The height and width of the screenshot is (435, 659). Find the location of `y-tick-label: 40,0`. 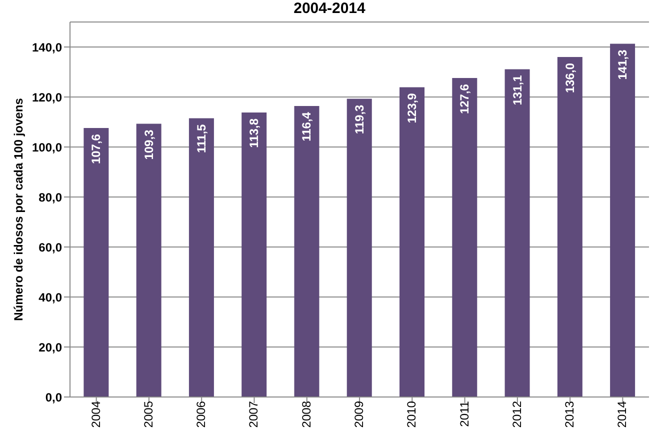

y-tick-label: 40,0 is located at coordinates (50, 297).